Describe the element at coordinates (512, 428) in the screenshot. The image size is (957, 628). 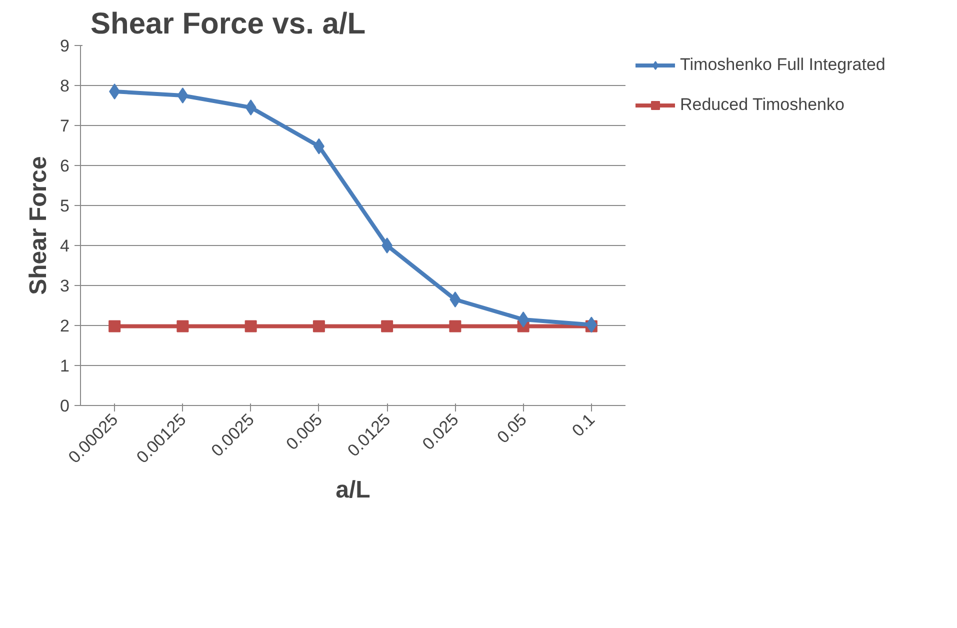
I see `x-tick-label: 0.05` at that location.